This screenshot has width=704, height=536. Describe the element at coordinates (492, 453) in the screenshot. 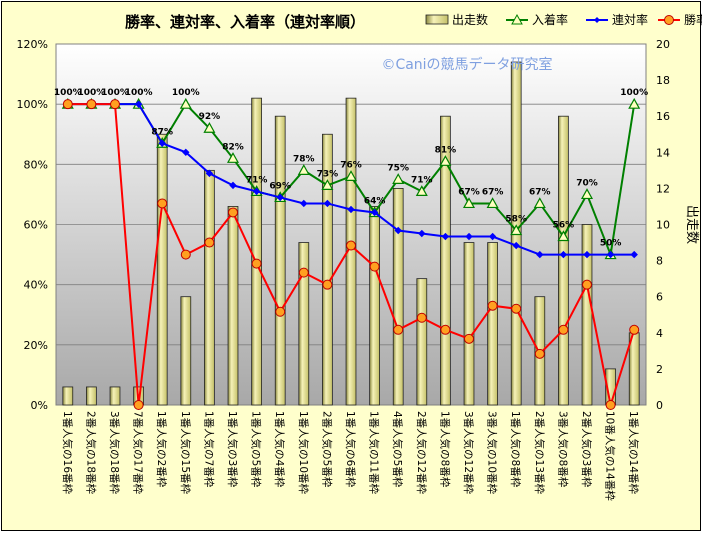

I see `x-tick-label: 3番人気の10番枠` at that location.